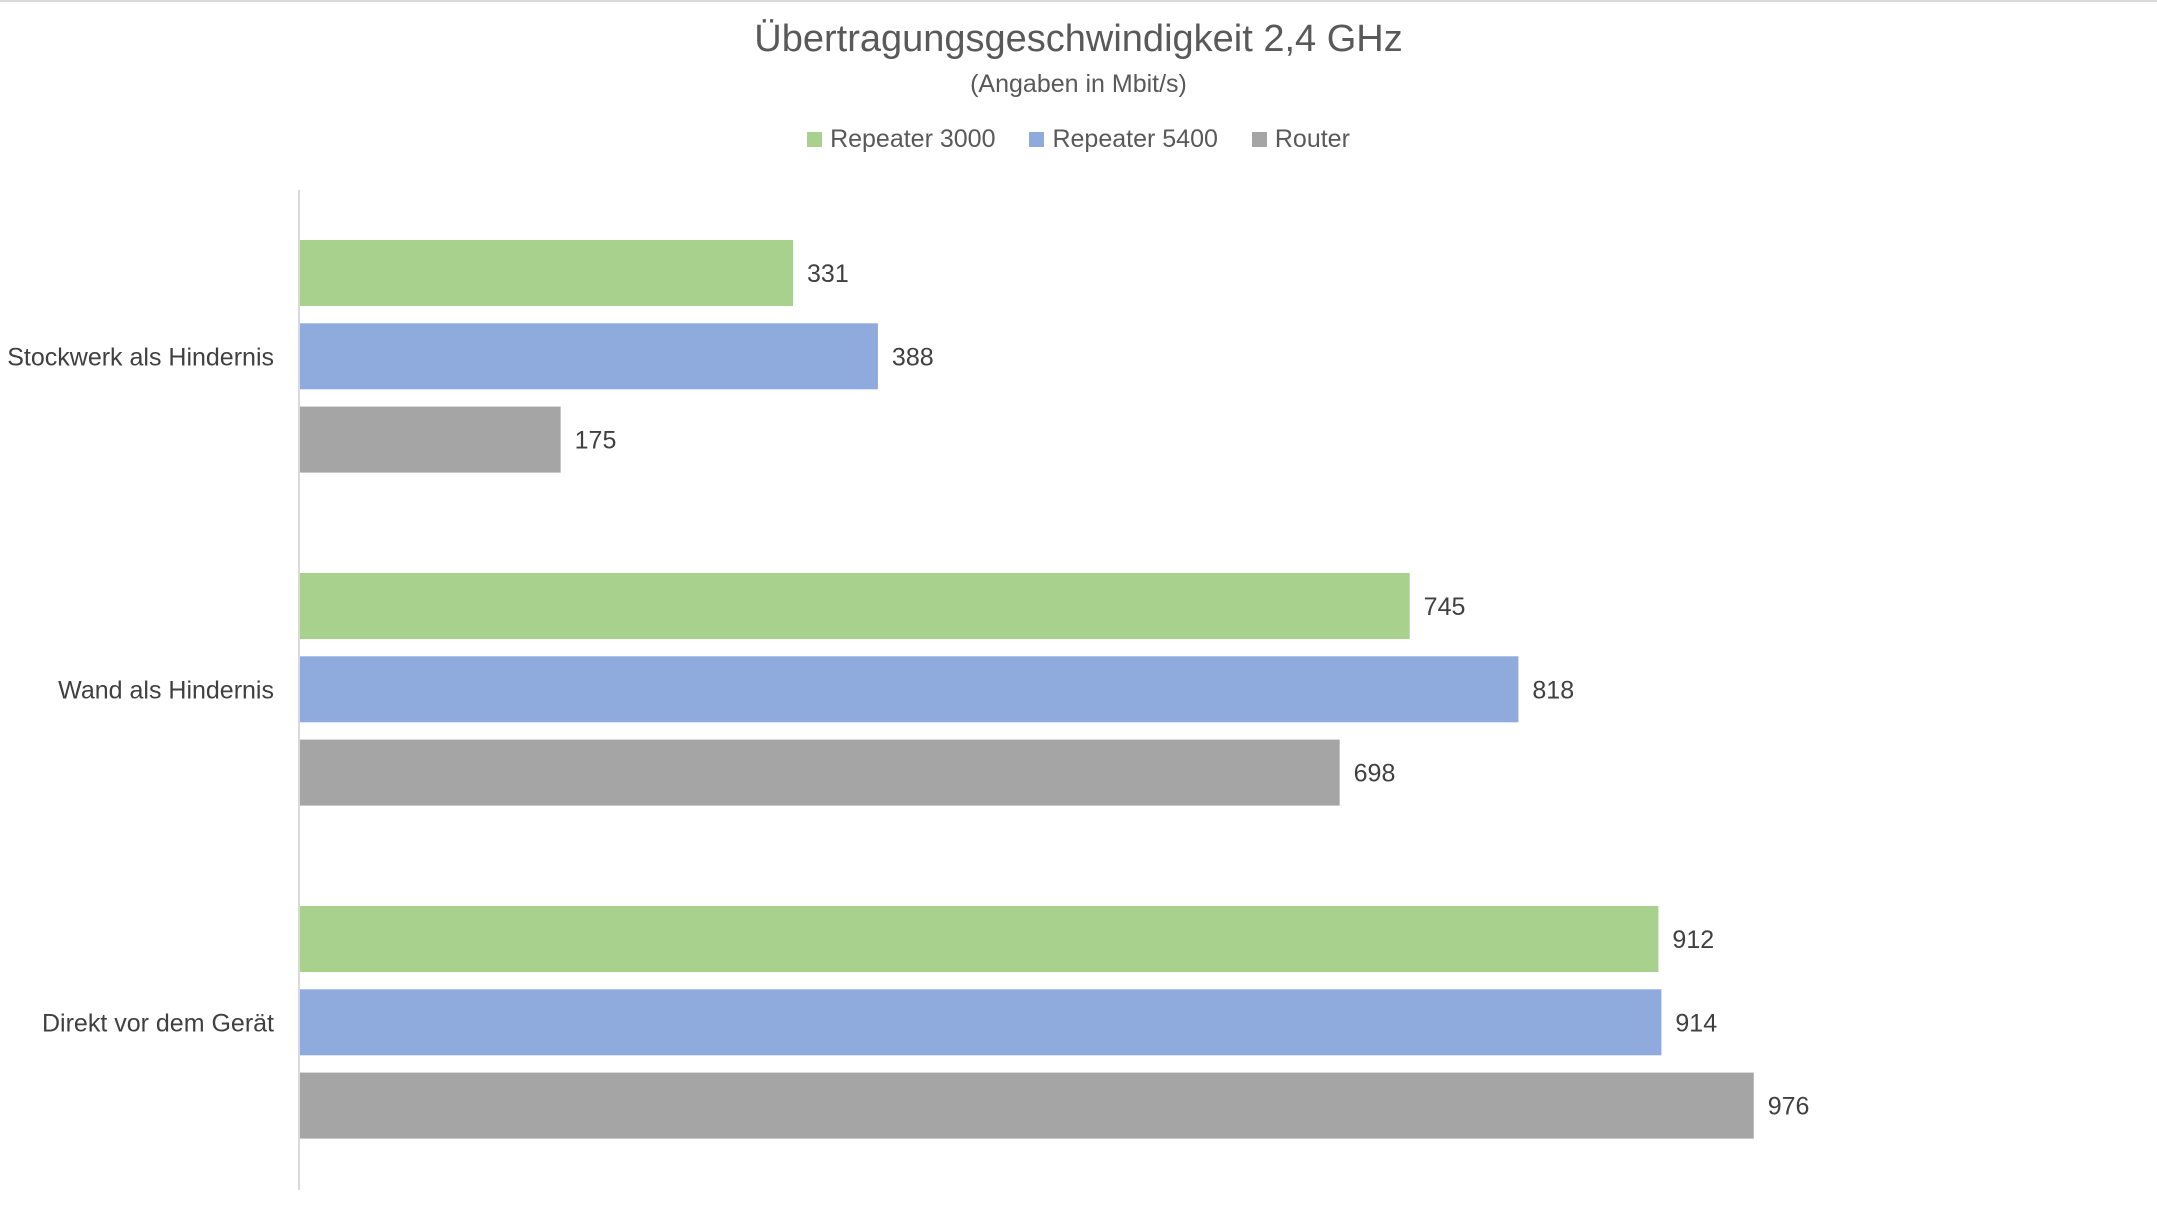  Describe the element at coordinates (1078, 39) in the screenshot. I see `chart-title: Übertragungsgeschwindigkeit 2,4 GHz` at that location.